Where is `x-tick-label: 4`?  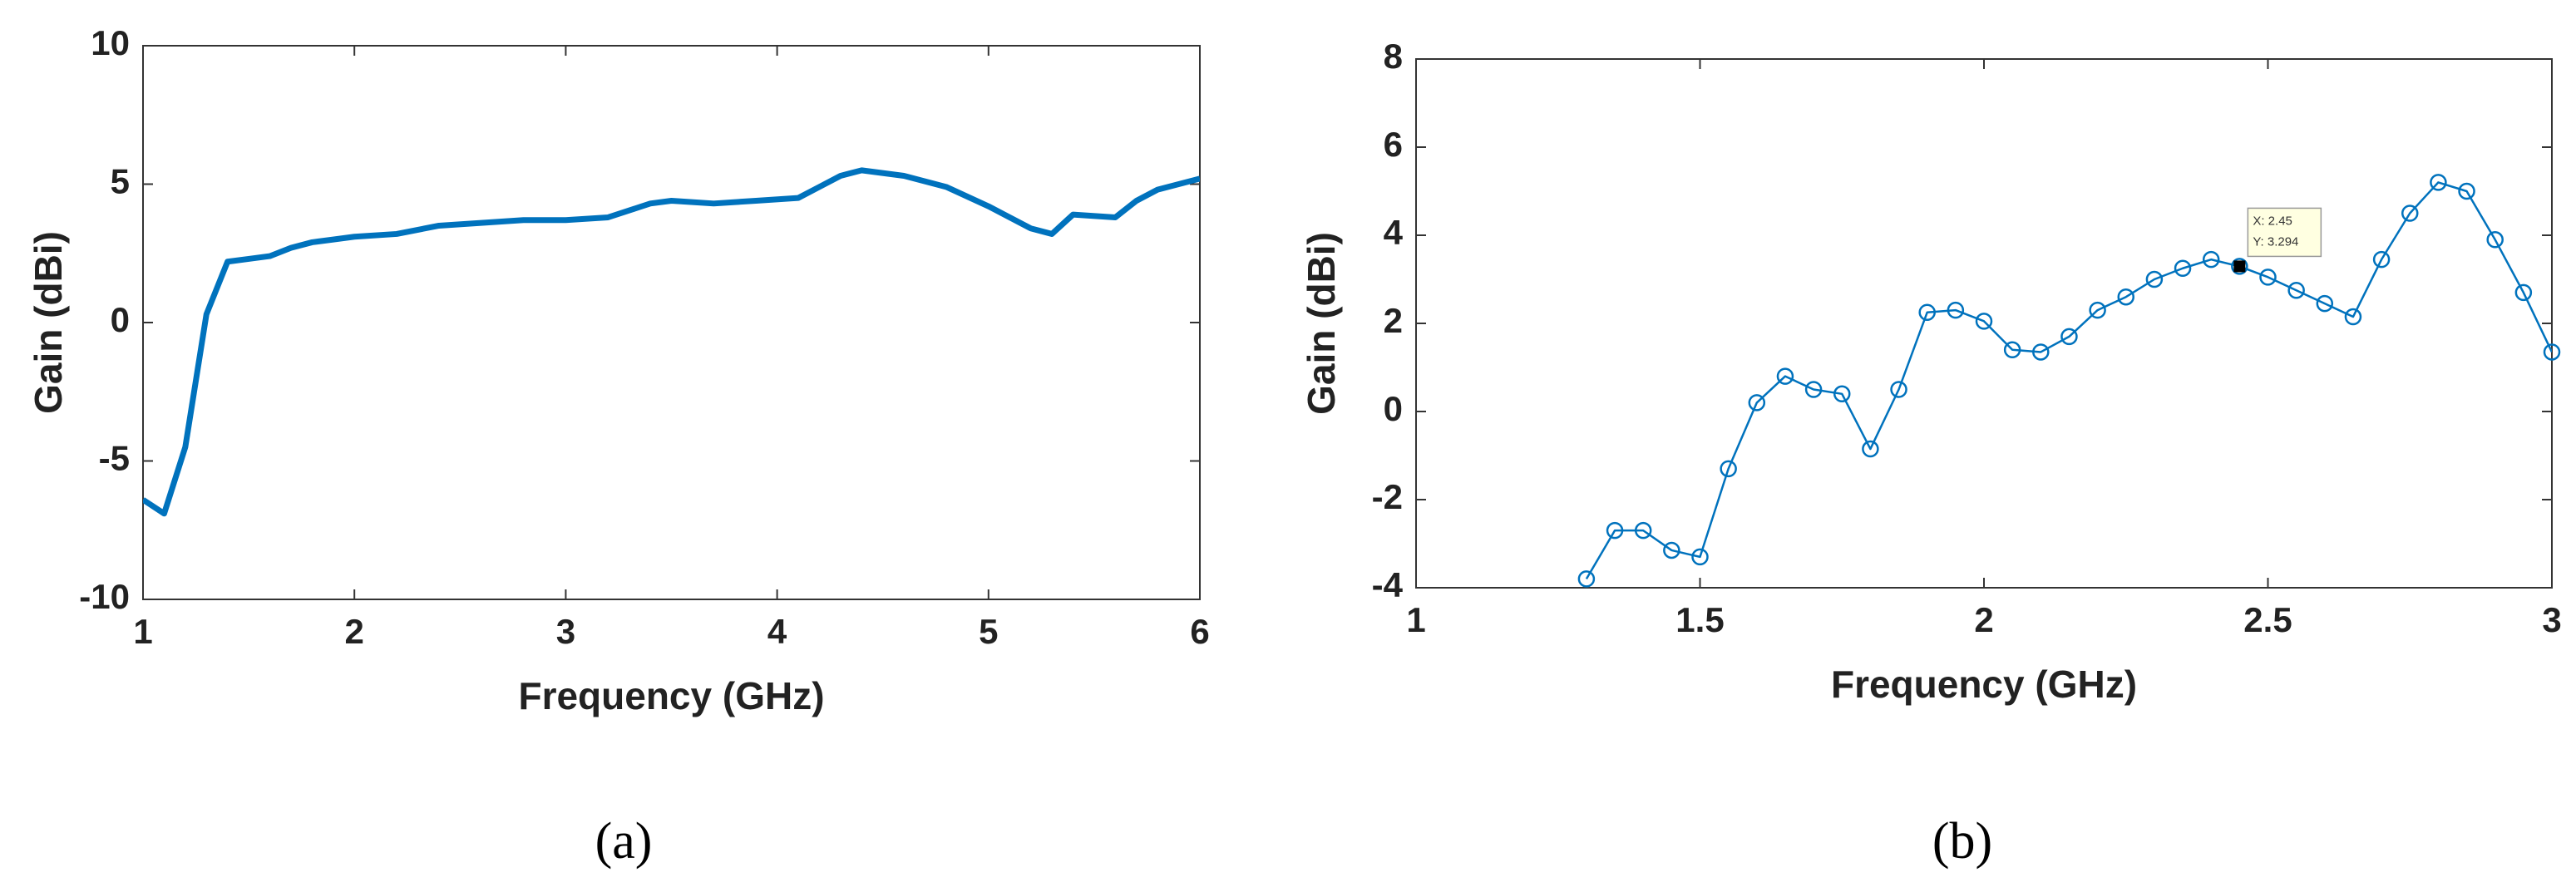
x-tick-label: 4 is located at coordinates (777, 631).